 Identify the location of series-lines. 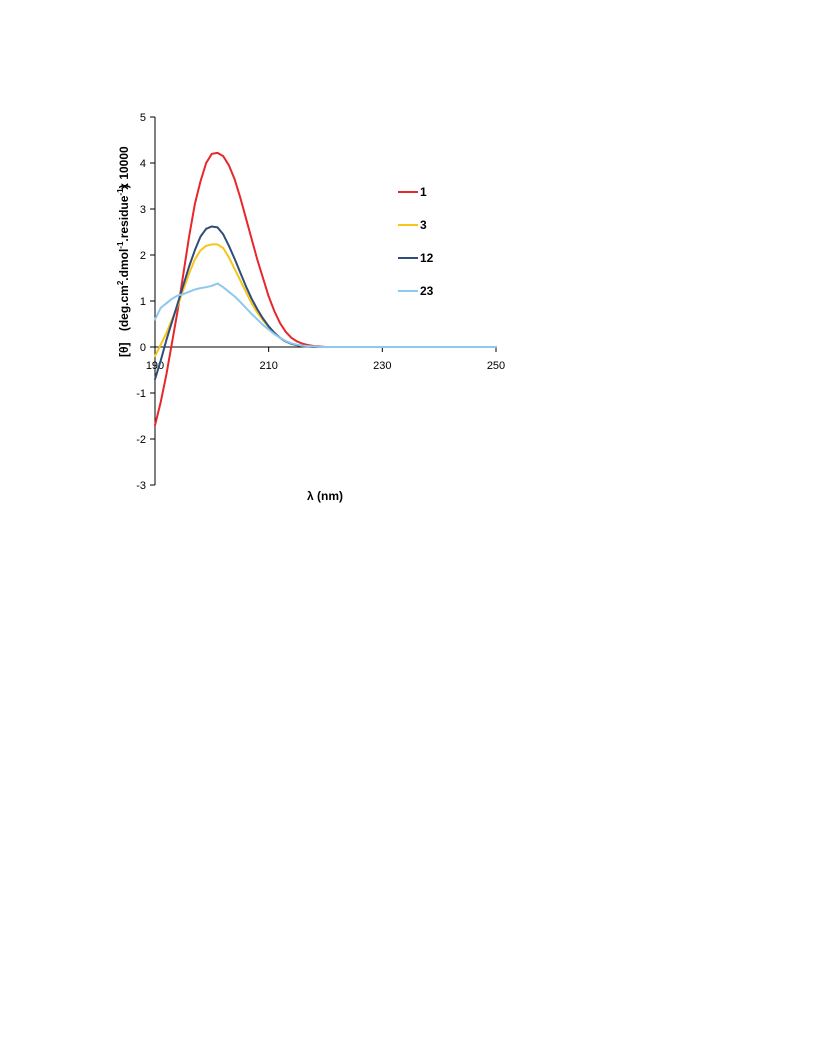
(325, 289).